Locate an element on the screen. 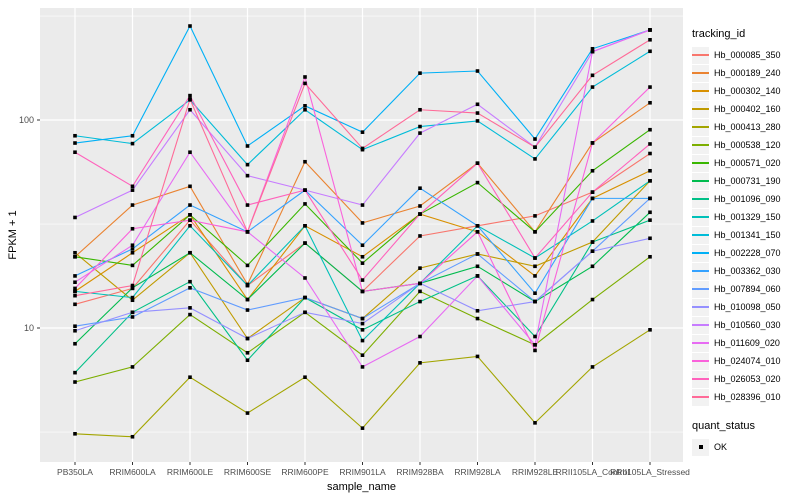  legend-item-label: Hb_000302_140 is located at coordinates (747, 91).